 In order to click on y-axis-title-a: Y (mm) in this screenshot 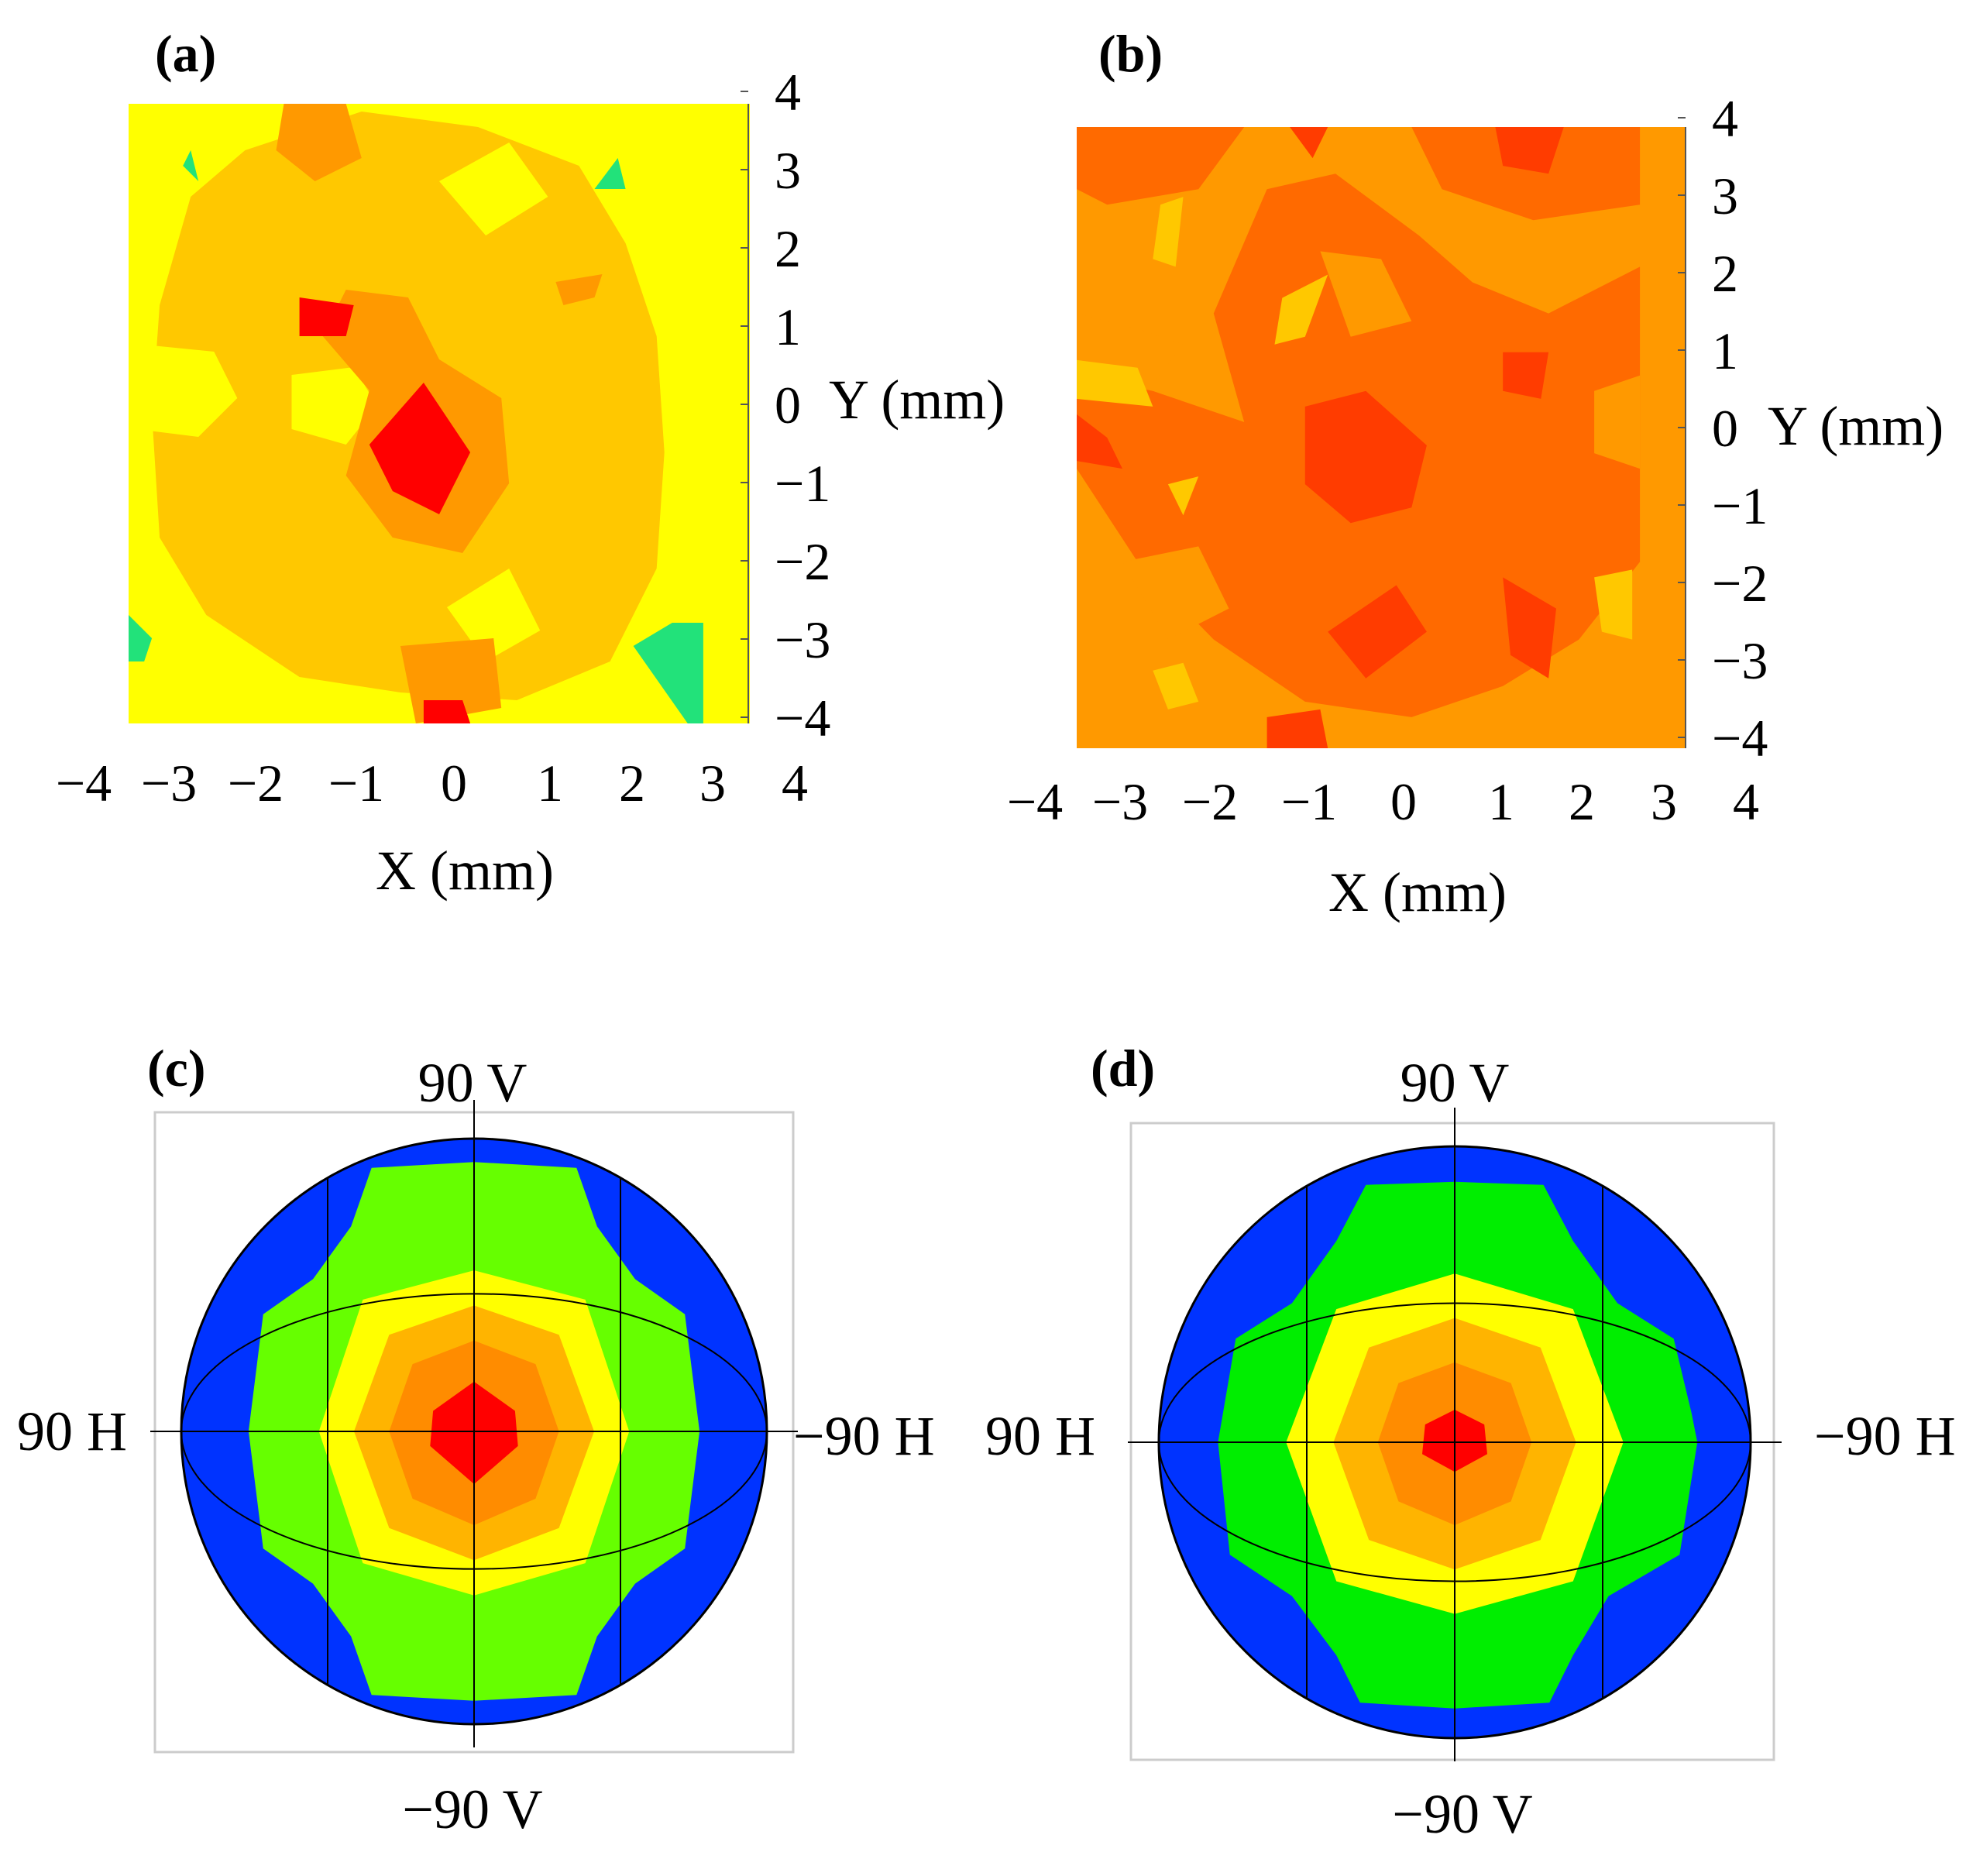, I will do `click(917, 400)`.